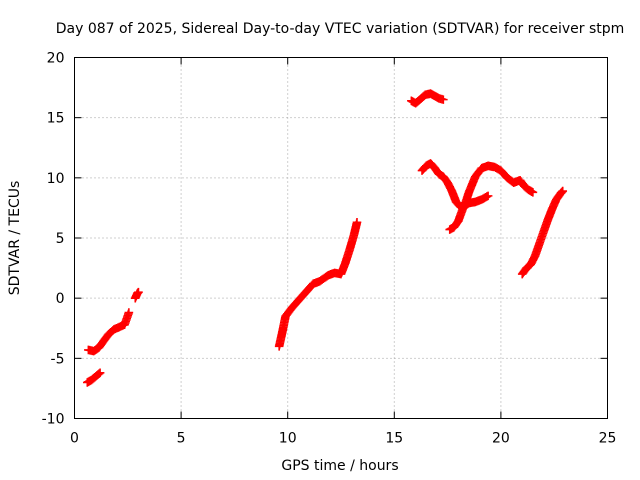 This screenshot has height=480, width=640. What do you see at coordinates (74, 439) in the screenshot?
I see `x-tick-label: 0` at bounding box center [74, 439].